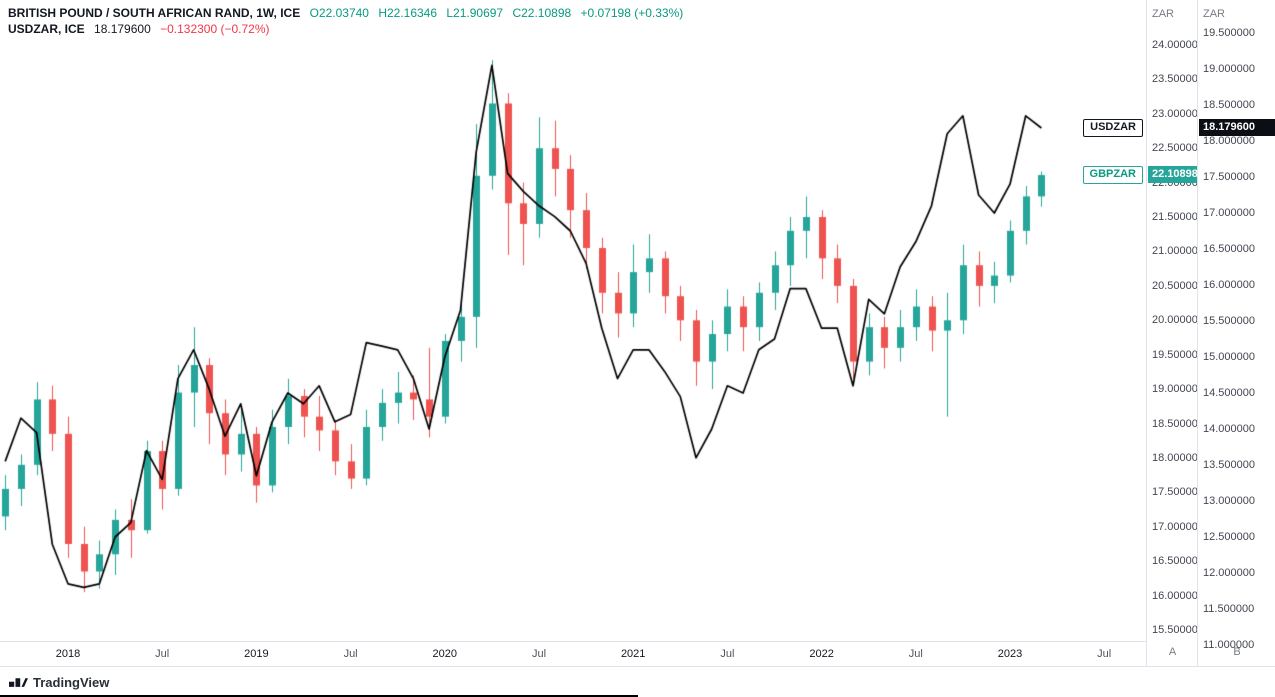 This screenshot has height=697, width=1275. I want to click on time-tick-label: 2019, so click(256, 654).